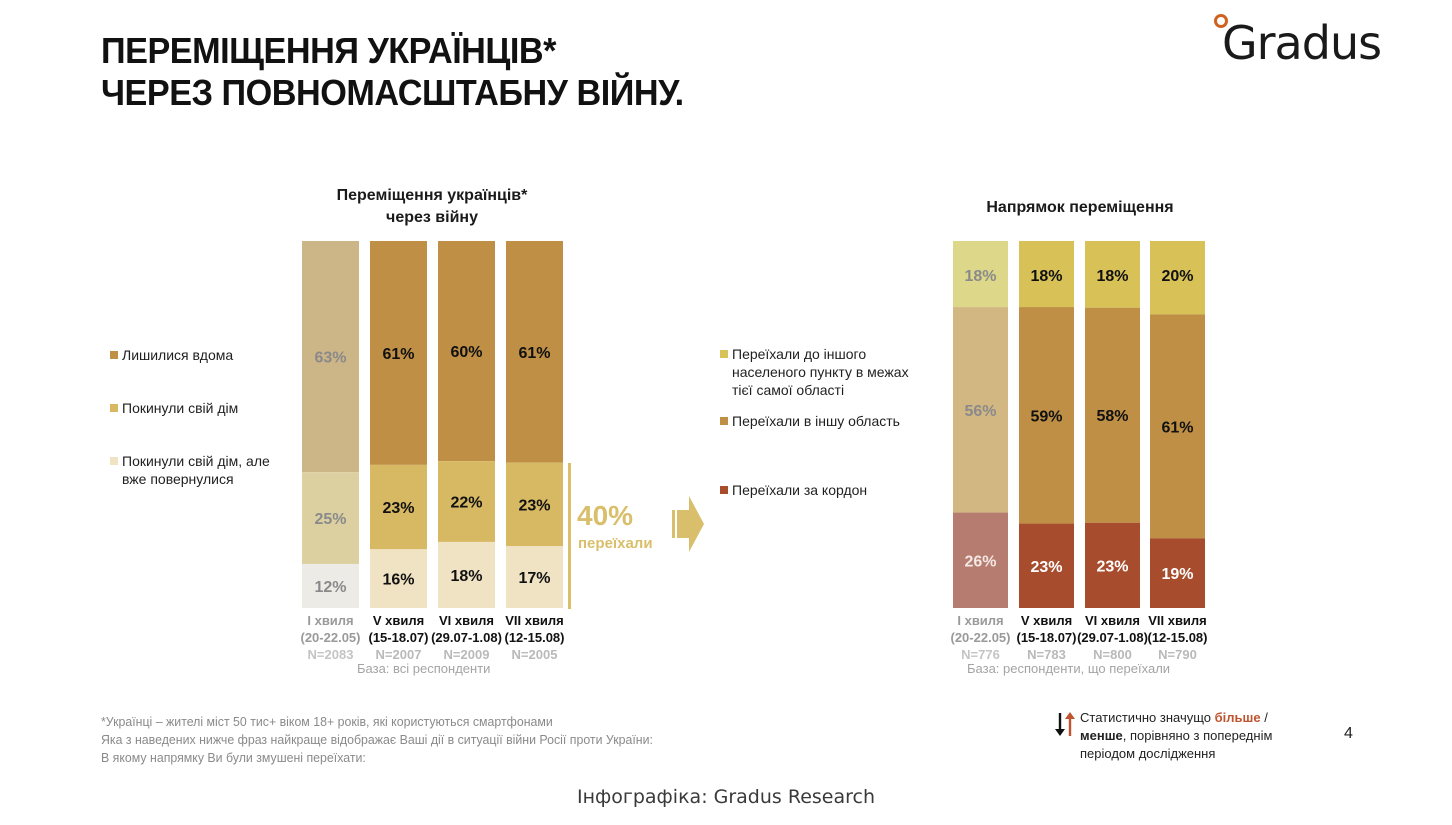  What do you see at coordinates (800, 490) in the screenshot?
I see `legend-label: Переїхали за кордон` at bounding box center [800, 490].